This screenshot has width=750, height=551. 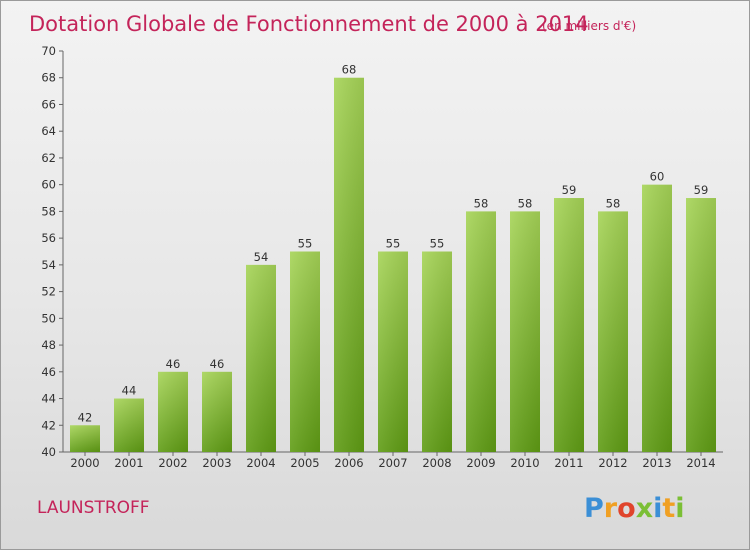 What do you see at coordinates (611, 508) in the screenshot?
I see `brand-letter: r` at bounding box center [611, 508].